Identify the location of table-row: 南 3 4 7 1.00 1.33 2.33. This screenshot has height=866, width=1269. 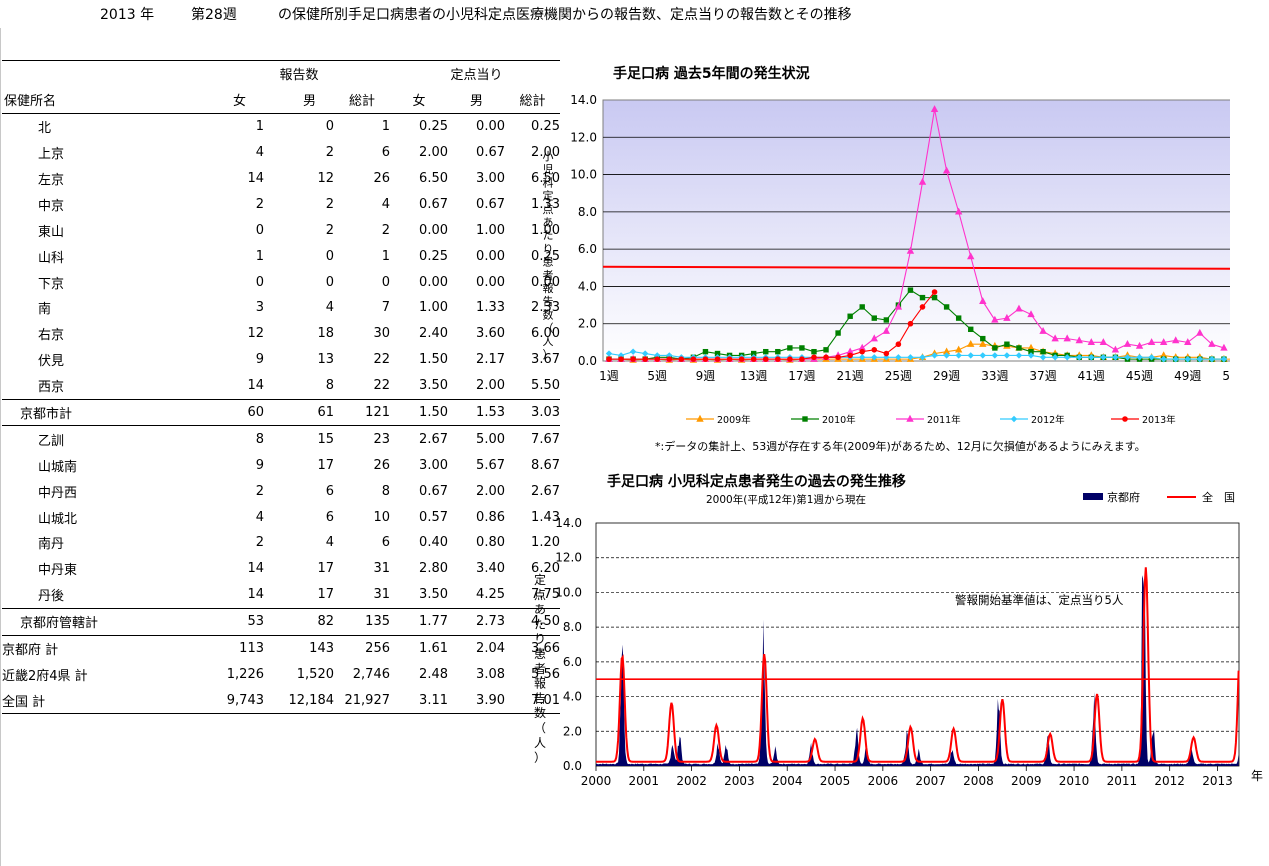
(281, 308).